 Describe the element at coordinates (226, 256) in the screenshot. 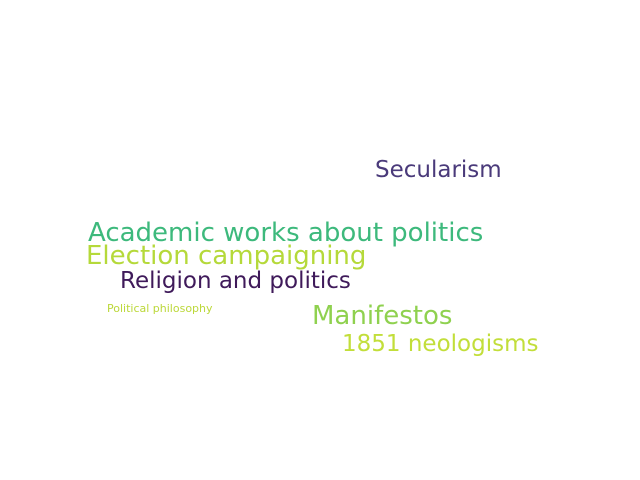

I see `word-election-campaigning: Election campaigning` at that location.